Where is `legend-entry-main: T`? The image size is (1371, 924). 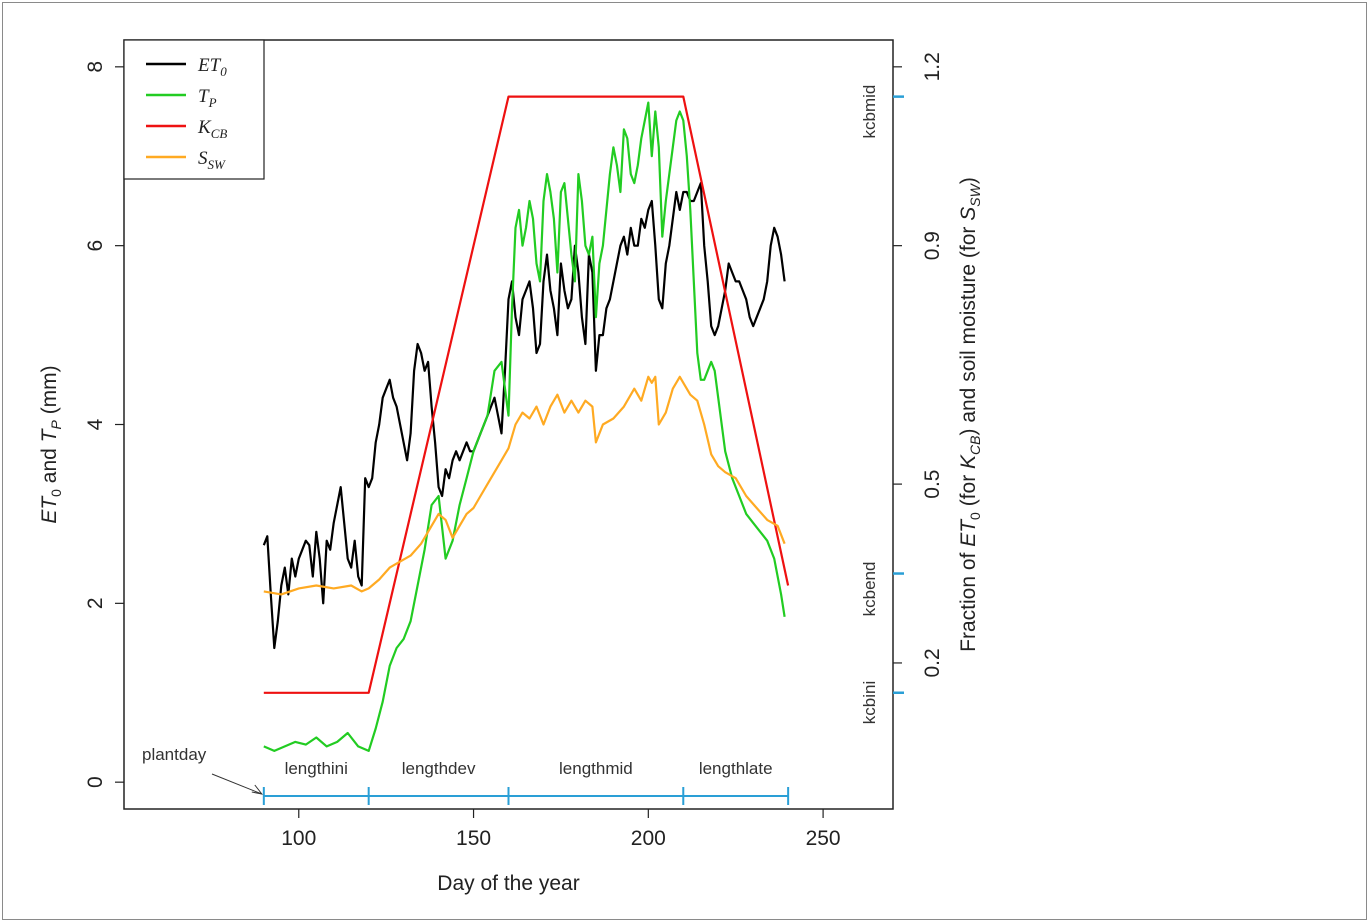 legend-entry-main: T is located at coordinates (204, 96).